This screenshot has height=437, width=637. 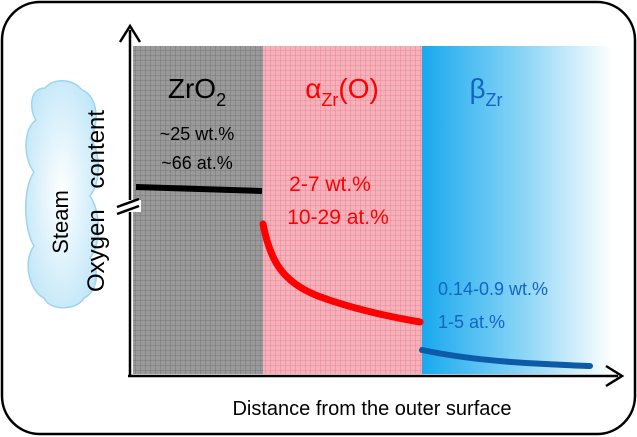 I want to click on alpha-zr-layer-name: αZr(O), so click(x=342, y=91).